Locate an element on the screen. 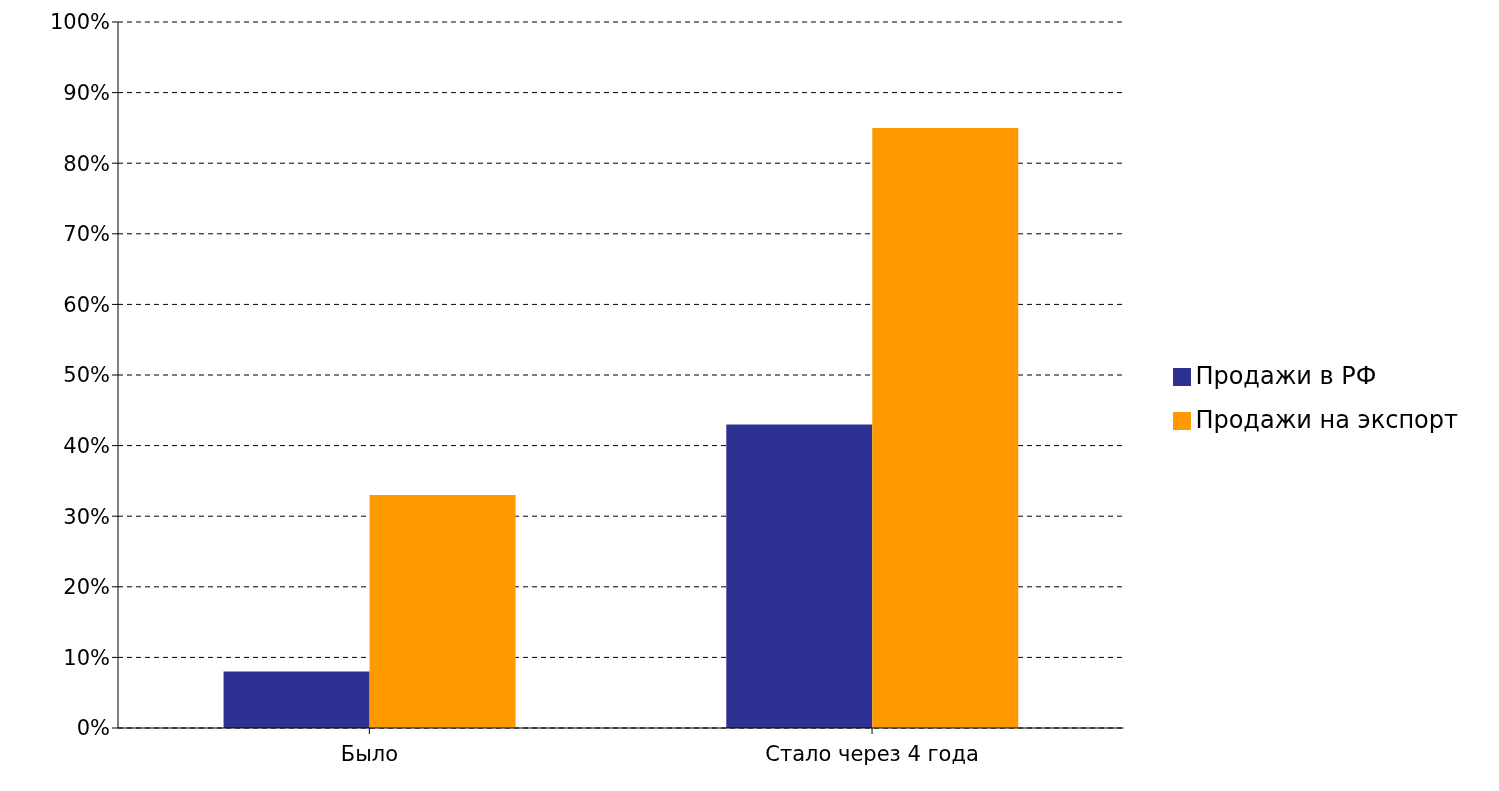 The height and width of the screenshot is (791, 1499). y-tick-label: 30% is located at coordinates (86, 516).